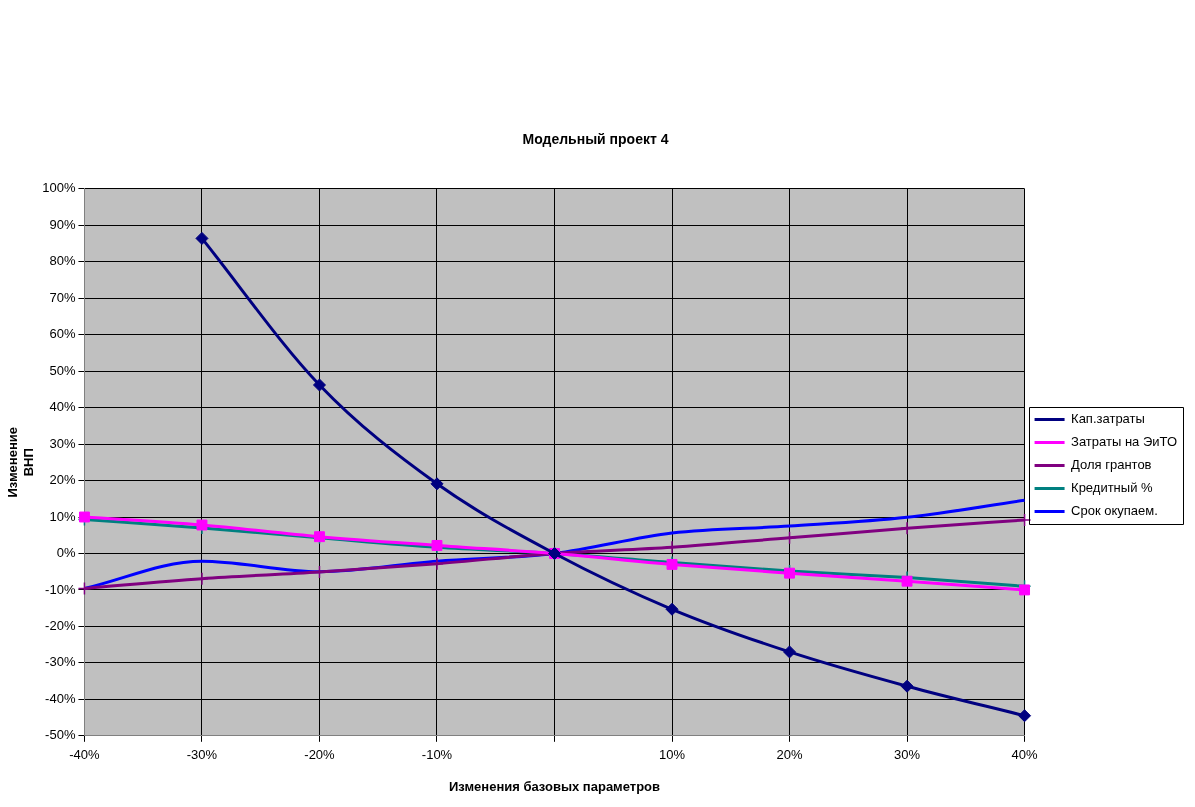 The height and width of the screenshot is (807, 1195). I want to click on x-tick-label: -40%, so click(85, 755).